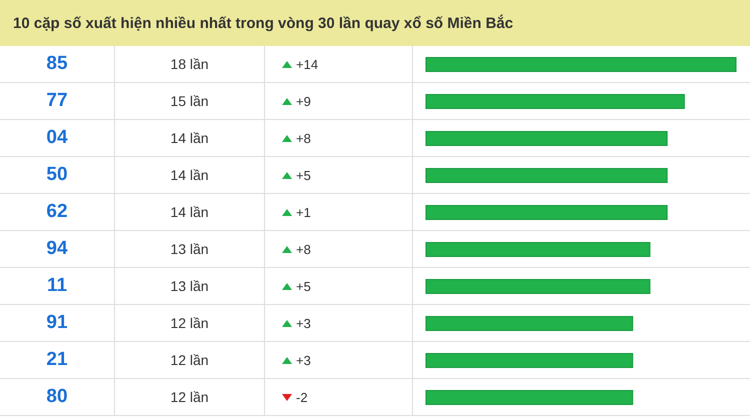  Describe the element at coordinates (57, 101) in the screenshot. I see `y-tick-label: 77` at that location.